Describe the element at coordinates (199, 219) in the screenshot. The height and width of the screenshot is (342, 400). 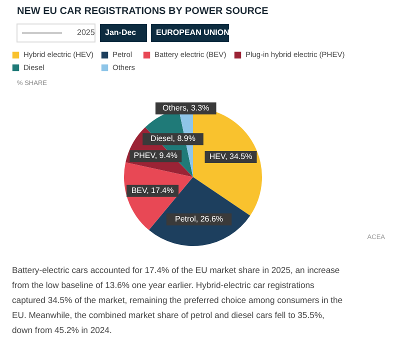
I see `data-label: Petrol, 26.6%` at that location.